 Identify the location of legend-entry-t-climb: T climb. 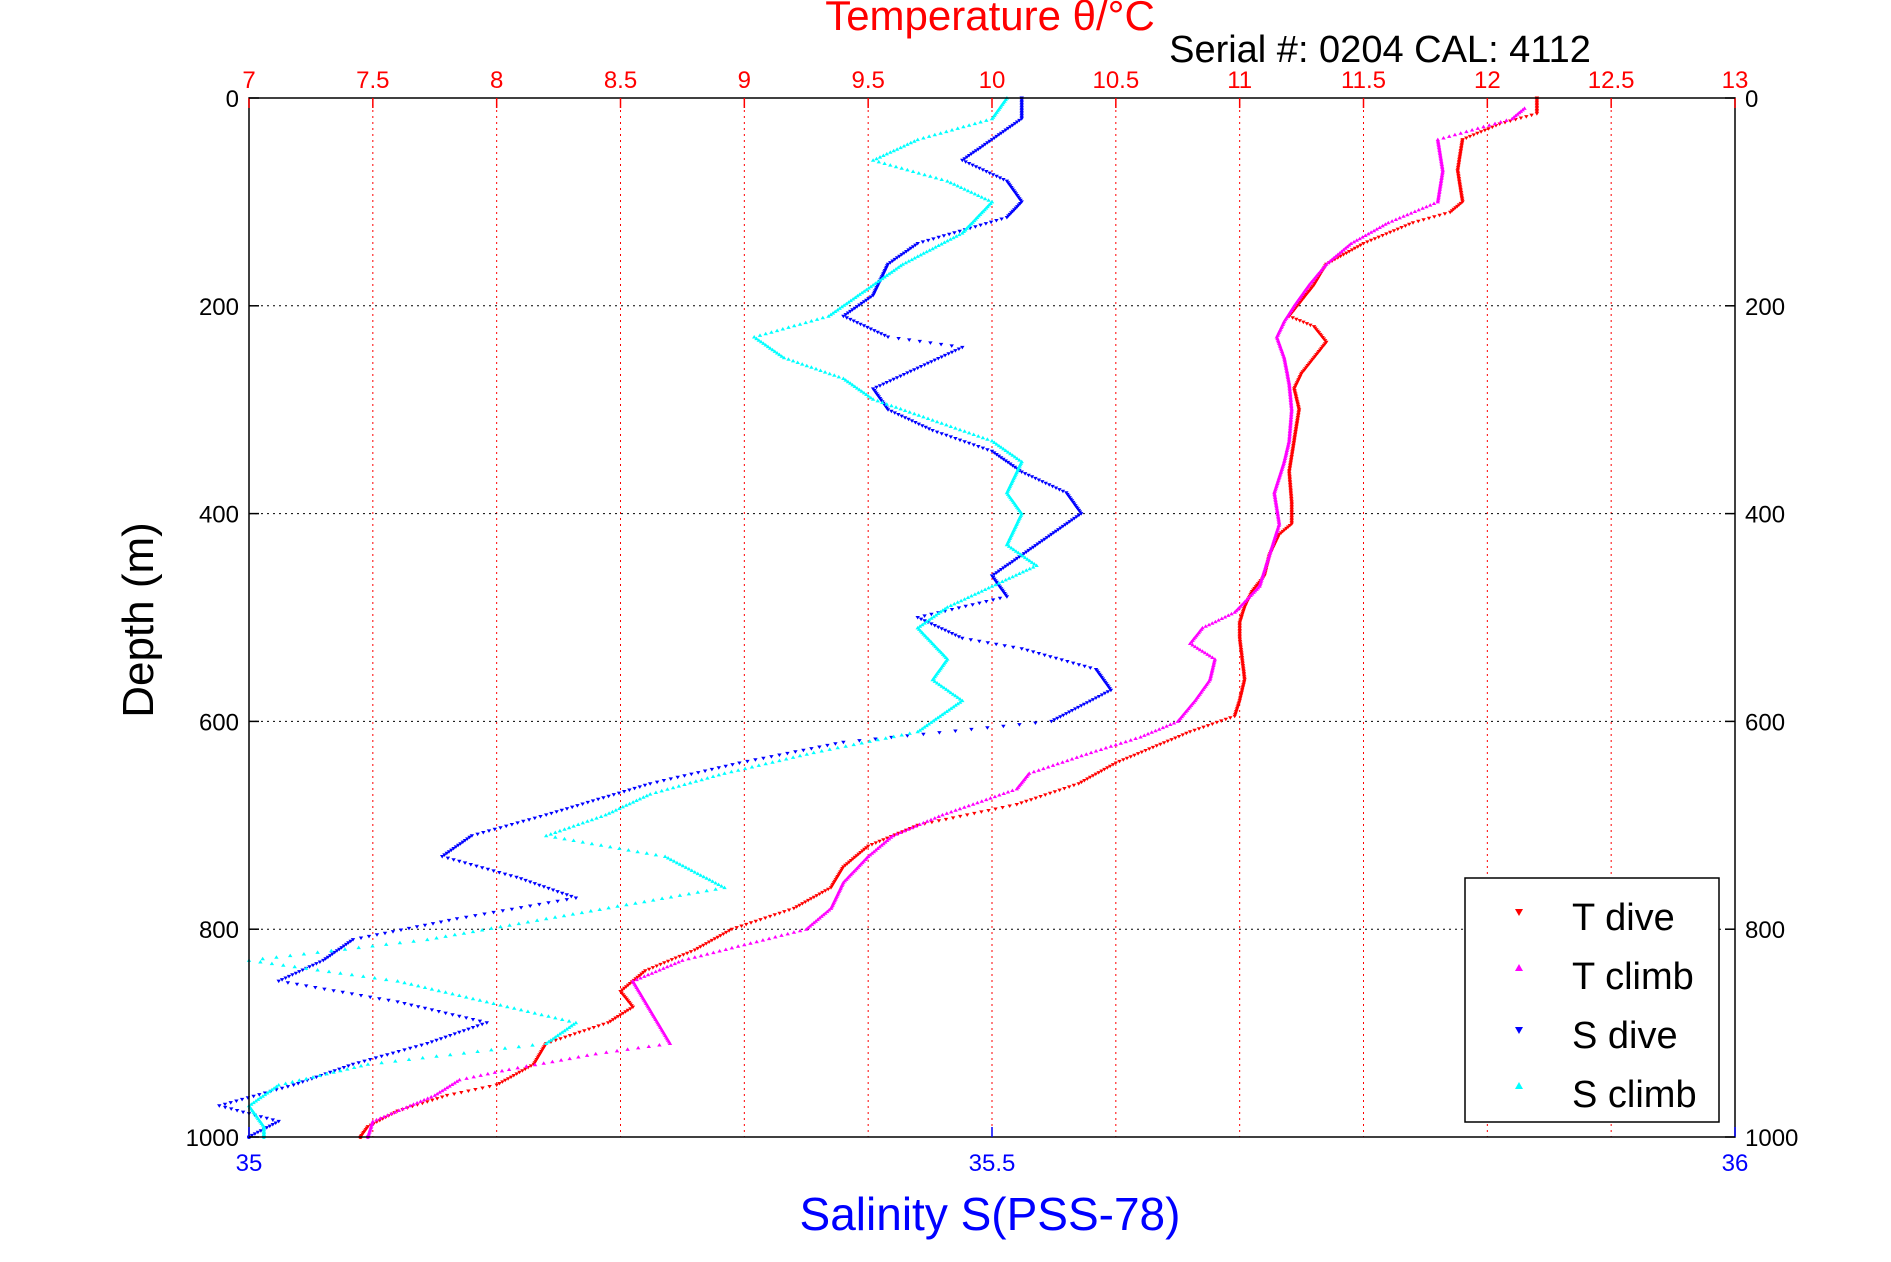
(1604, 977).